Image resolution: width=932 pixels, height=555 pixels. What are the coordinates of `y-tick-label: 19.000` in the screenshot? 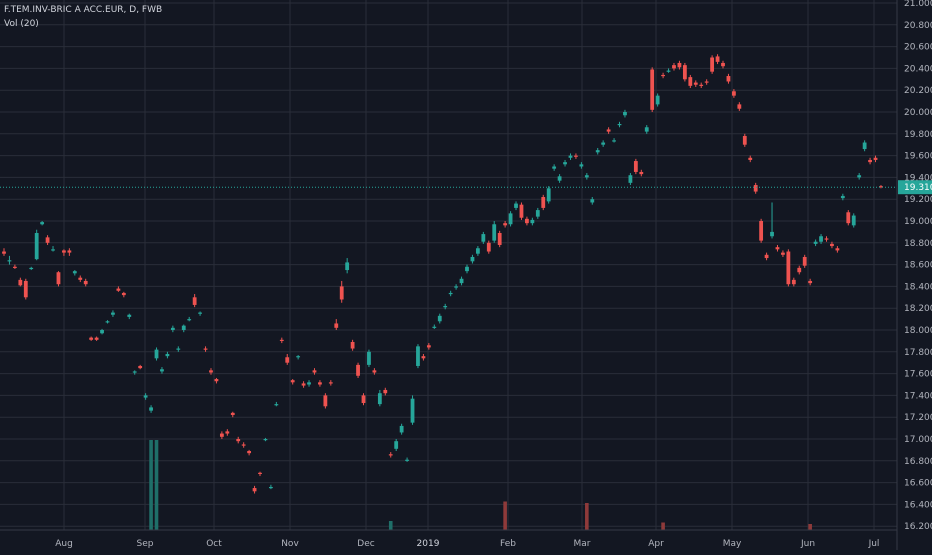 It's located at (918, 222).